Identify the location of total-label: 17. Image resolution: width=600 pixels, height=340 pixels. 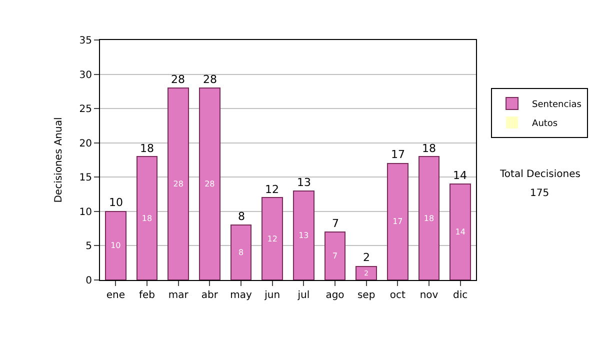
(398, 154).